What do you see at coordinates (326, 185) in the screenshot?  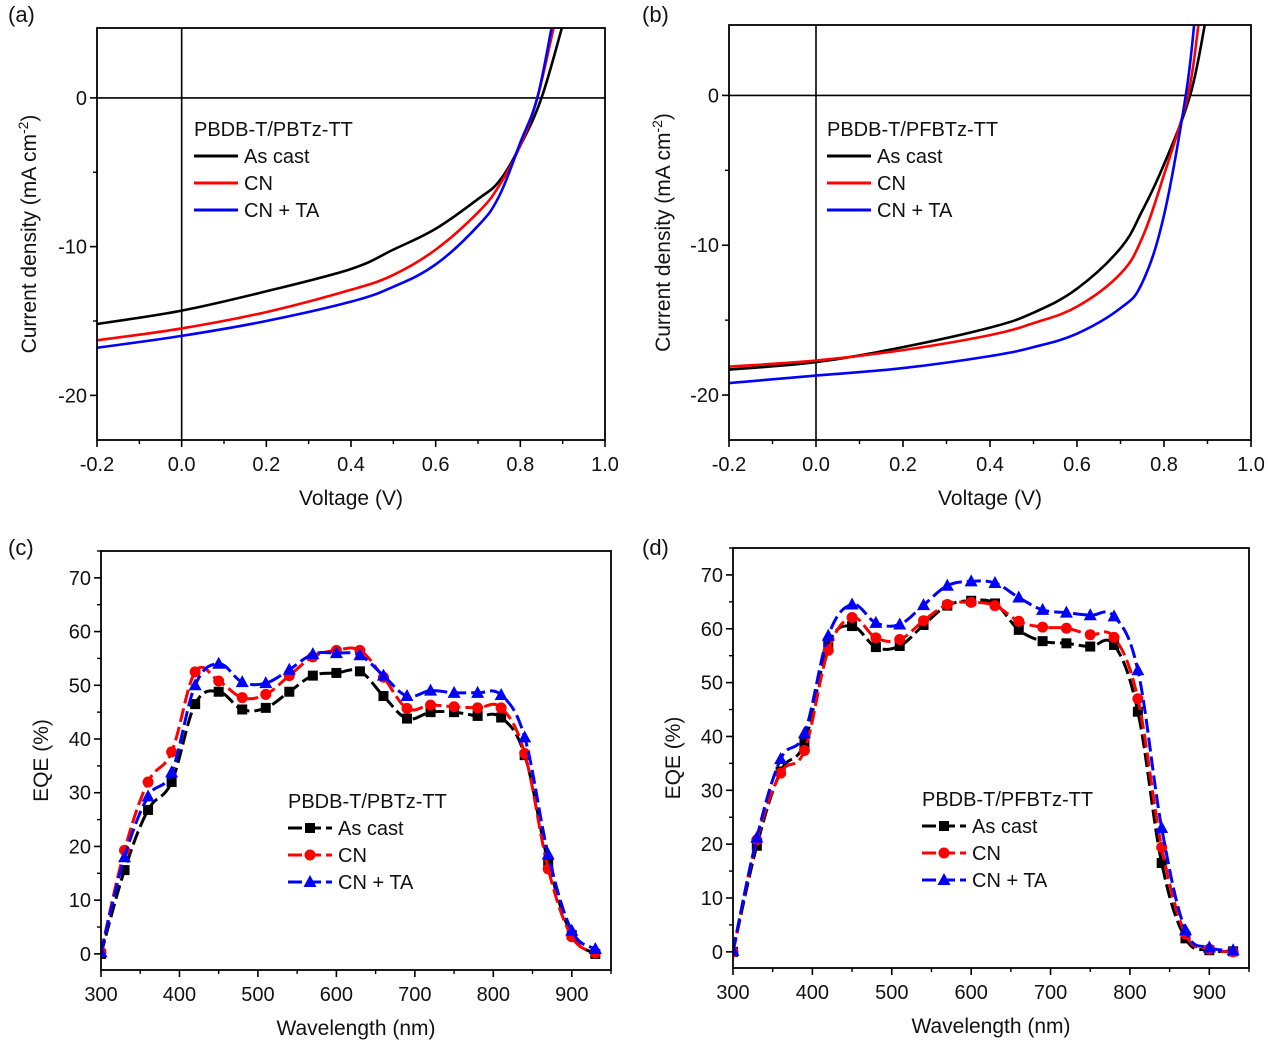 I see `series-line-cn` at bounding box center [326, 185].